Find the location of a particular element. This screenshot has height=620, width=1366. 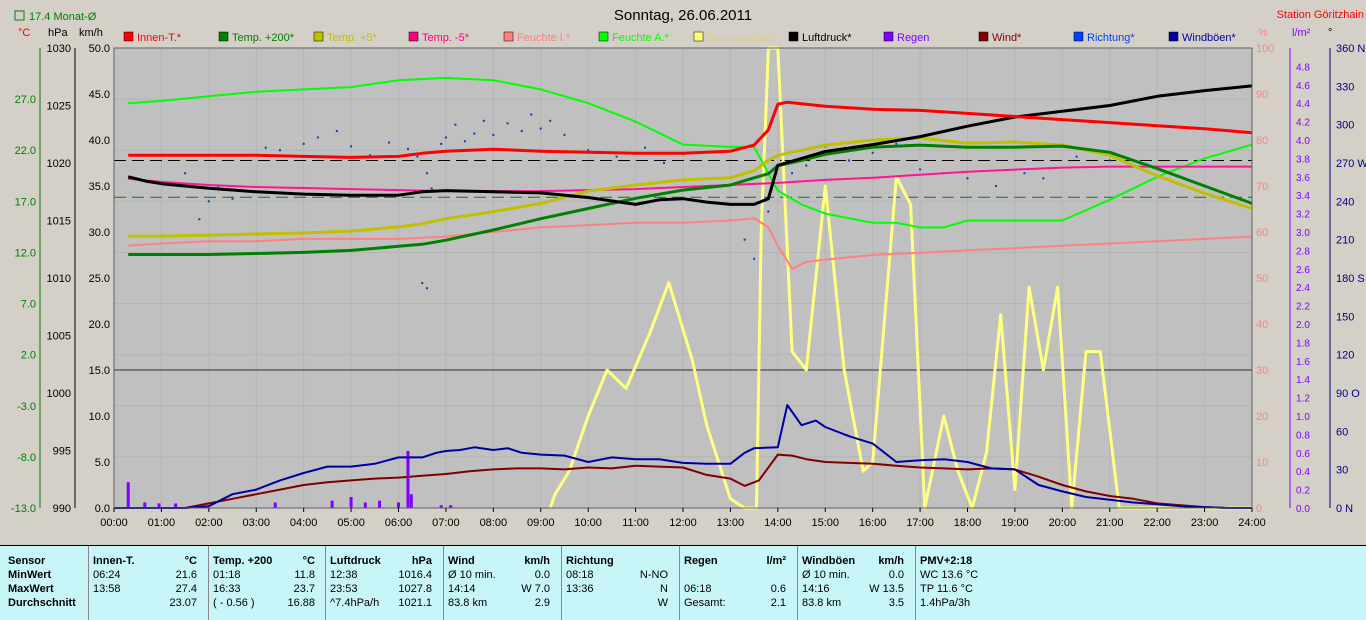

rain-axis-tick: 0.2 is located at coordinates (1303, 491).